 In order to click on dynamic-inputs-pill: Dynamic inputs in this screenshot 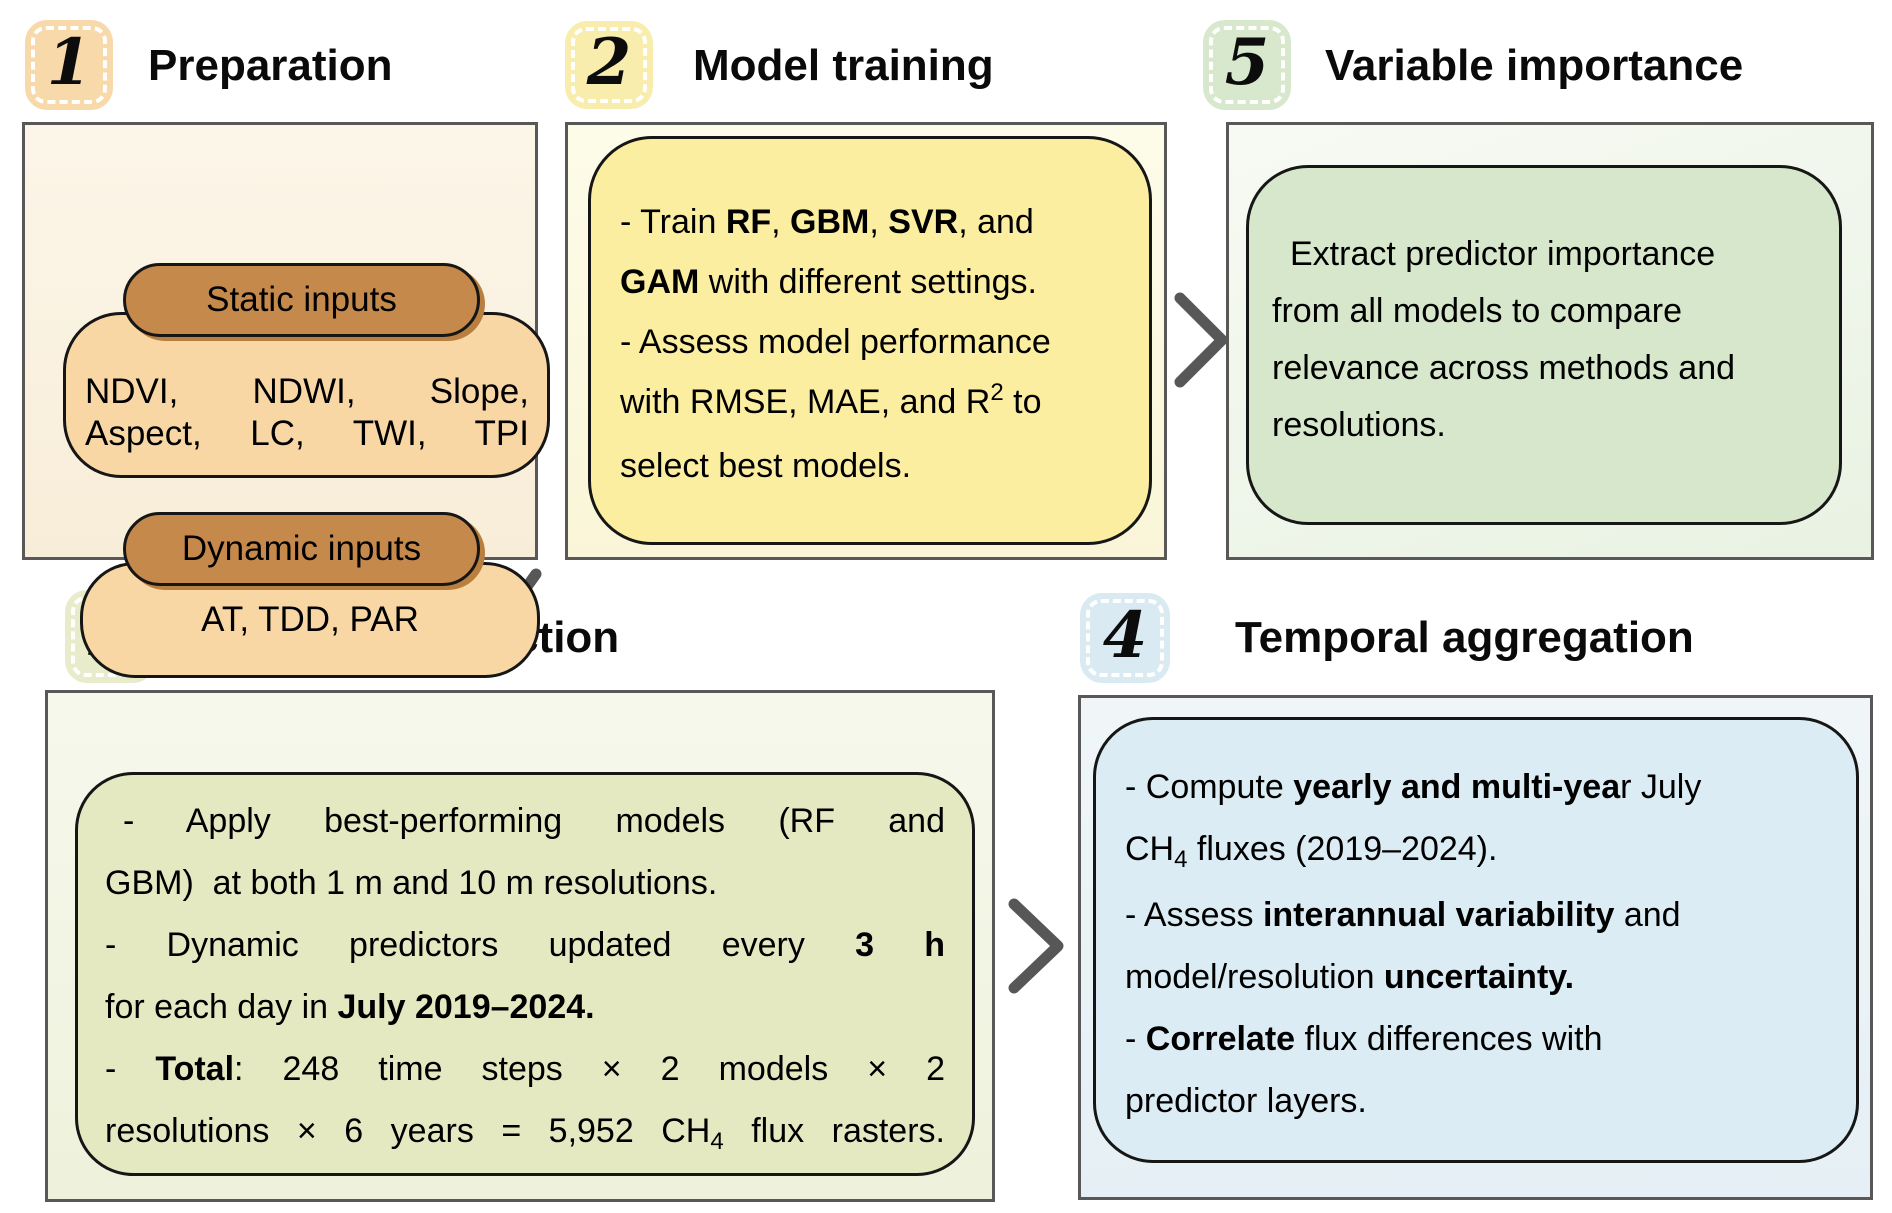, I will do `click(301, 549)`.